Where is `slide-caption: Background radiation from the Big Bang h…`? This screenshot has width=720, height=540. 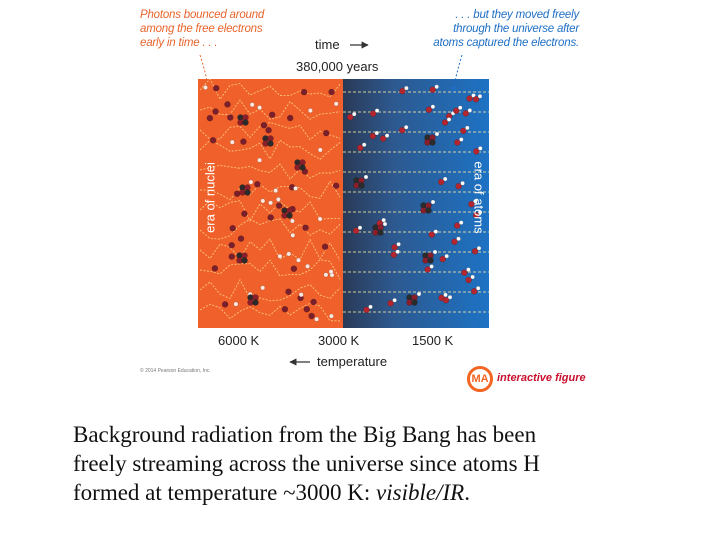 slide-caption: Background radiation from the Big Bang h… is located at coordinates (393, 463).